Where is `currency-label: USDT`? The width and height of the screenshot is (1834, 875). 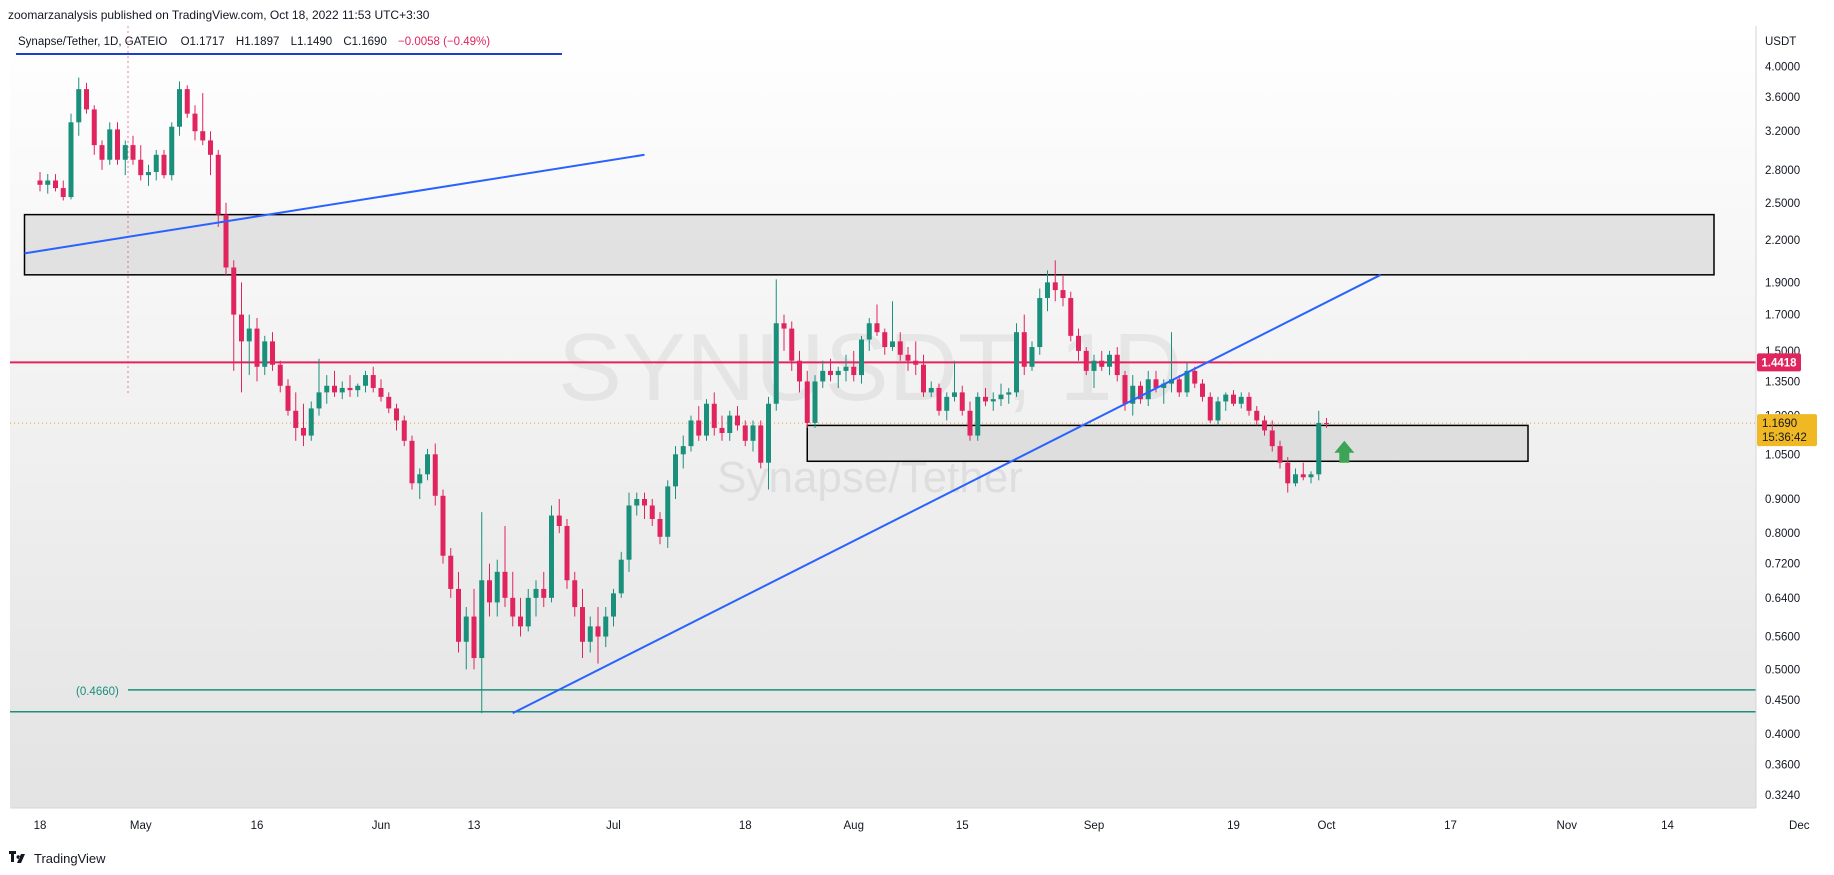
currency-label: USDT is located at coordinates (1780, 42).